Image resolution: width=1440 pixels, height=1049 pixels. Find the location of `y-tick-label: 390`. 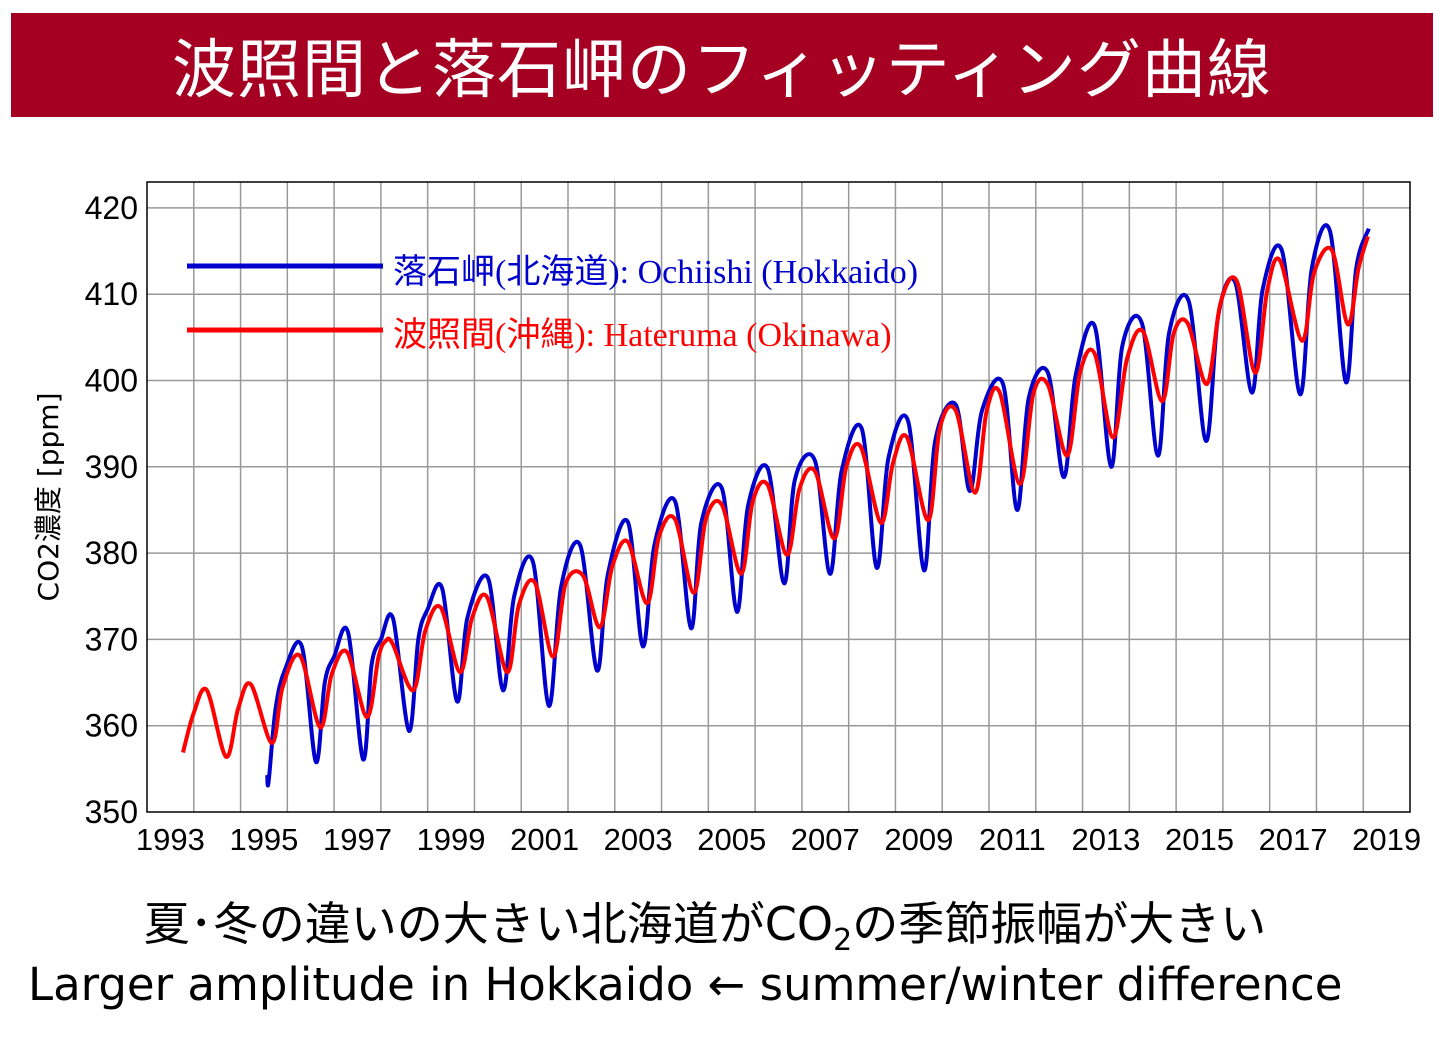

y-tick-label: 390 is located at coordinates (111, 467).